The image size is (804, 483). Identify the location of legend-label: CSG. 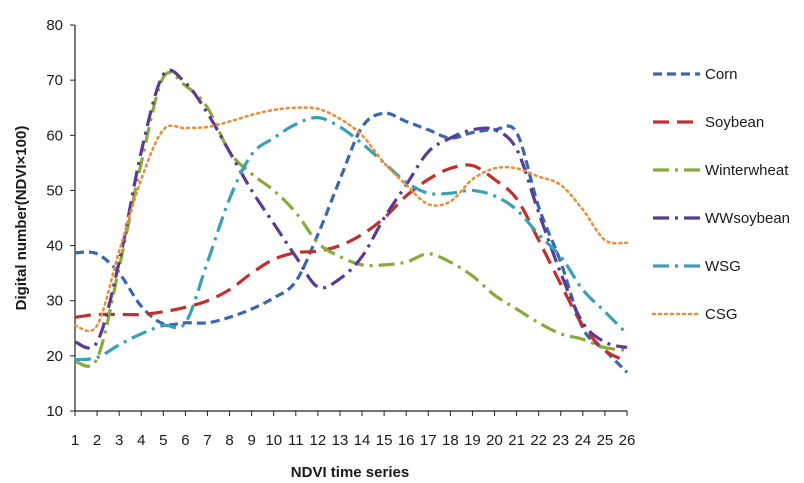
(721, 314).